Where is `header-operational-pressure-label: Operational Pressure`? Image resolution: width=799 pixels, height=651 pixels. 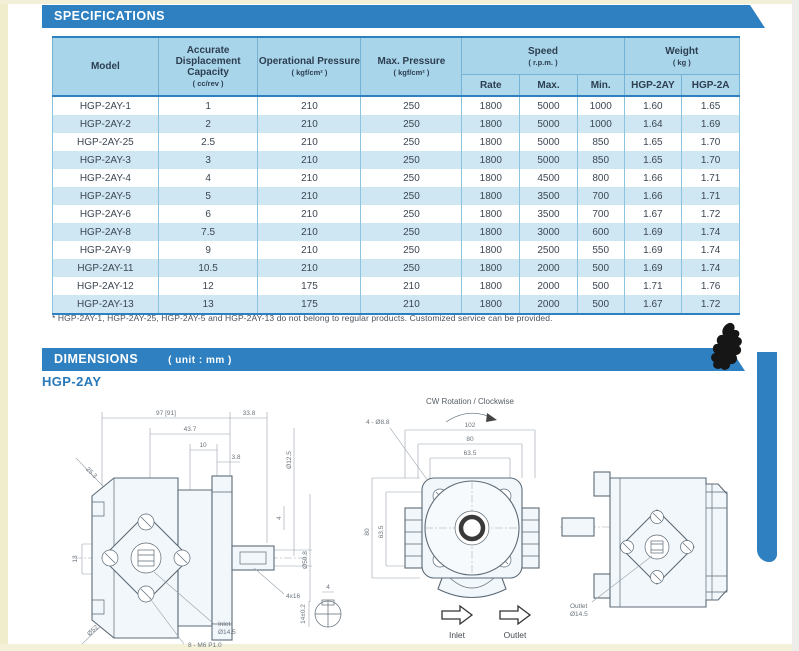
header-operational-pressure-label: Operational Pressure is located at coordinates (309, 61).